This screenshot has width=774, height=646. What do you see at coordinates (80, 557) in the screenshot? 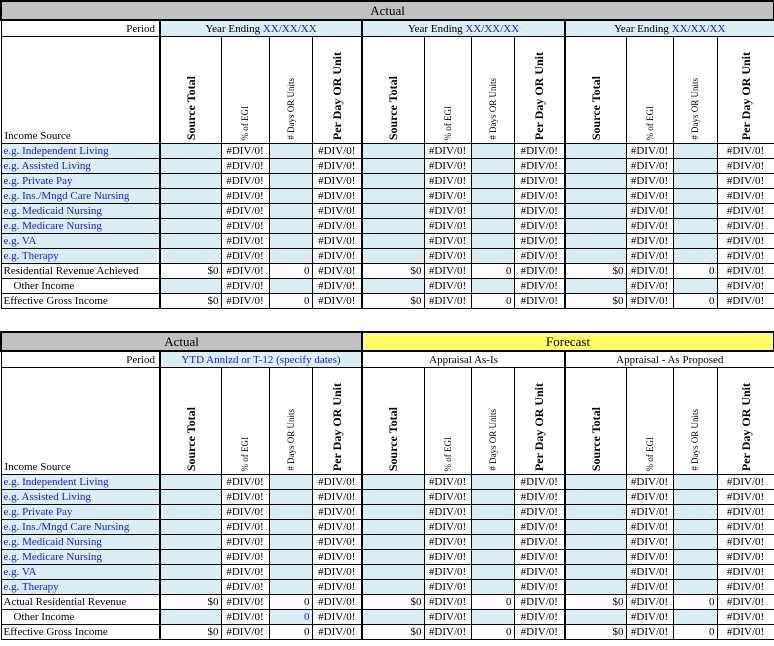
I see `row-label: e.g. Medicare Nursing` at bounding box center [80, 557].